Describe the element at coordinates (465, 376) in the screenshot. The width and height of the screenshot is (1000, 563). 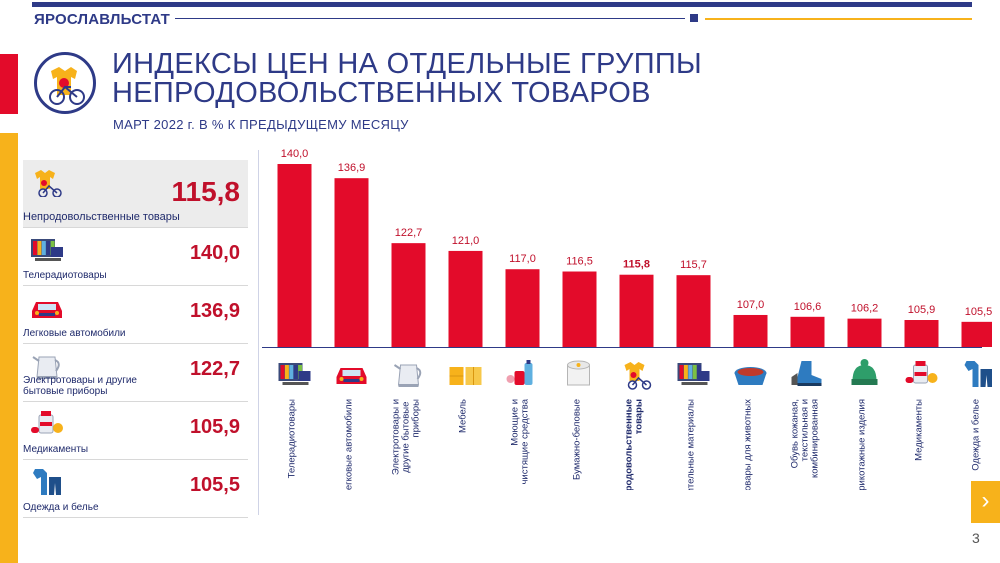
I see `furniture-icon` at that location.